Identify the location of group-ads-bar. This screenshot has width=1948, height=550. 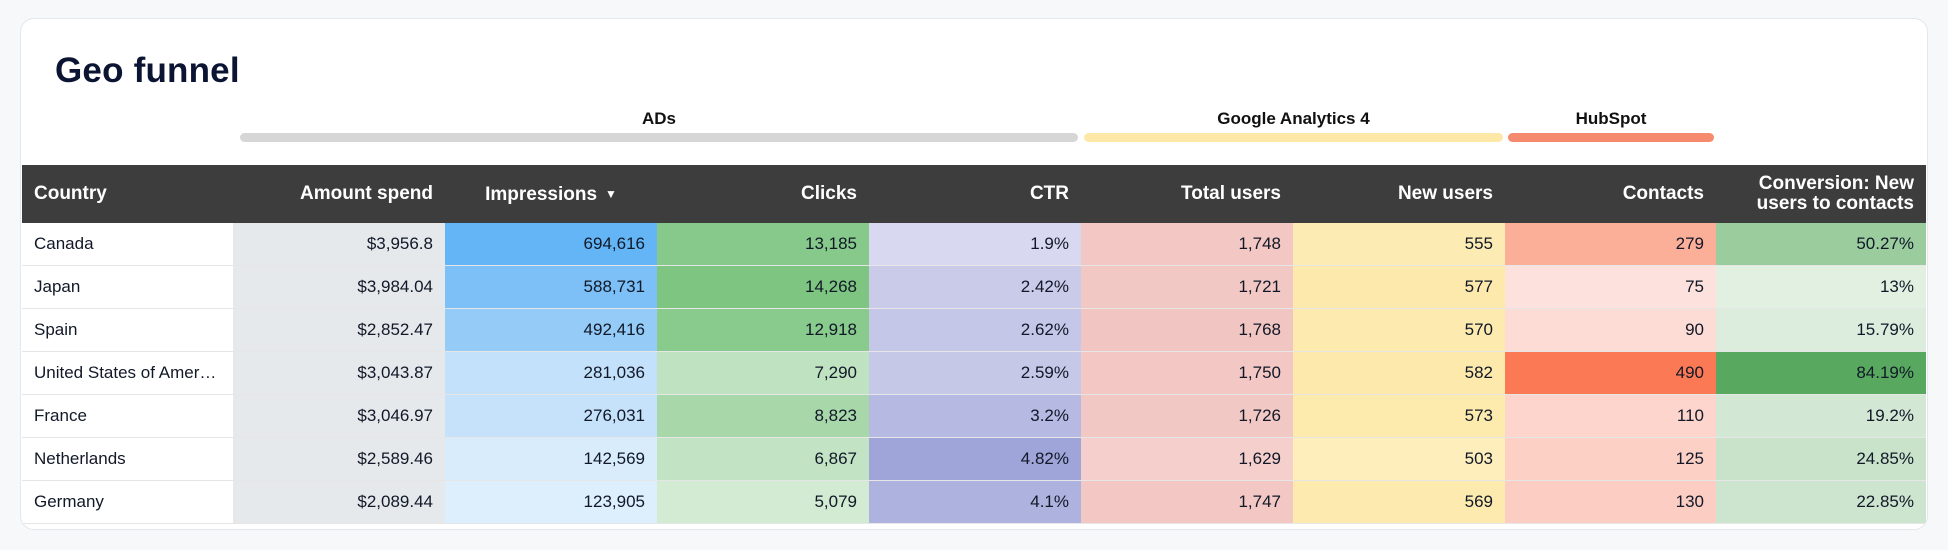
(659, 137).